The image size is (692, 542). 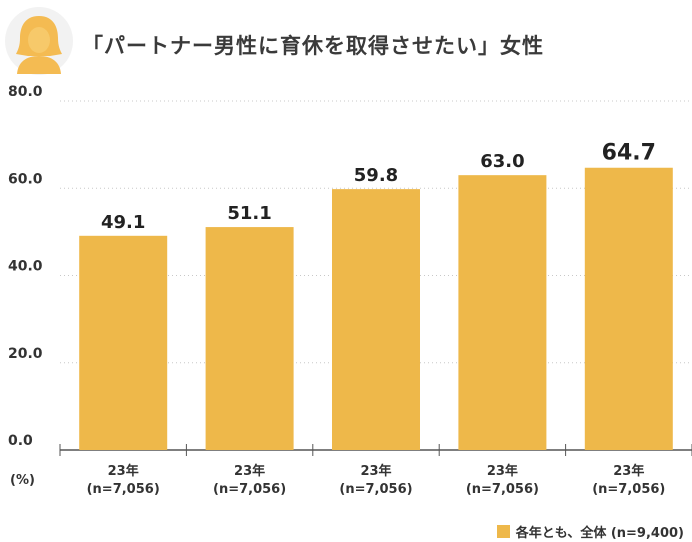 I want to click on bar-value-label: 63.0, so click(x=502, y=161).